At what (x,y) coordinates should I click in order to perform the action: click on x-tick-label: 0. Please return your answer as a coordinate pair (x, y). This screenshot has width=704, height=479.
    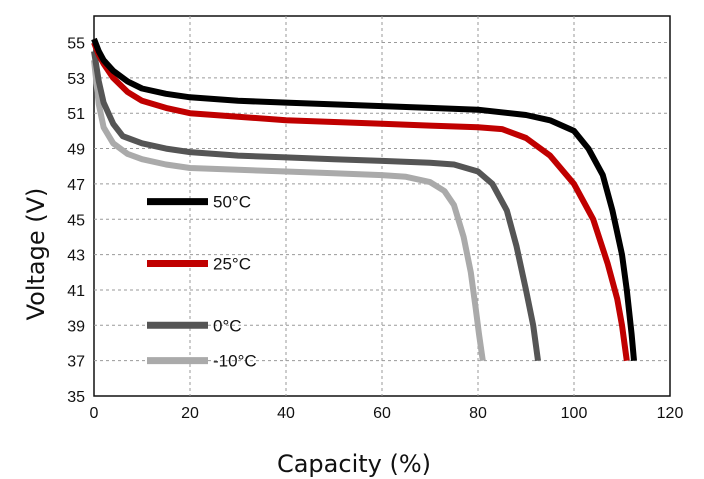
    Looking at the image, I should click on (94, 413).